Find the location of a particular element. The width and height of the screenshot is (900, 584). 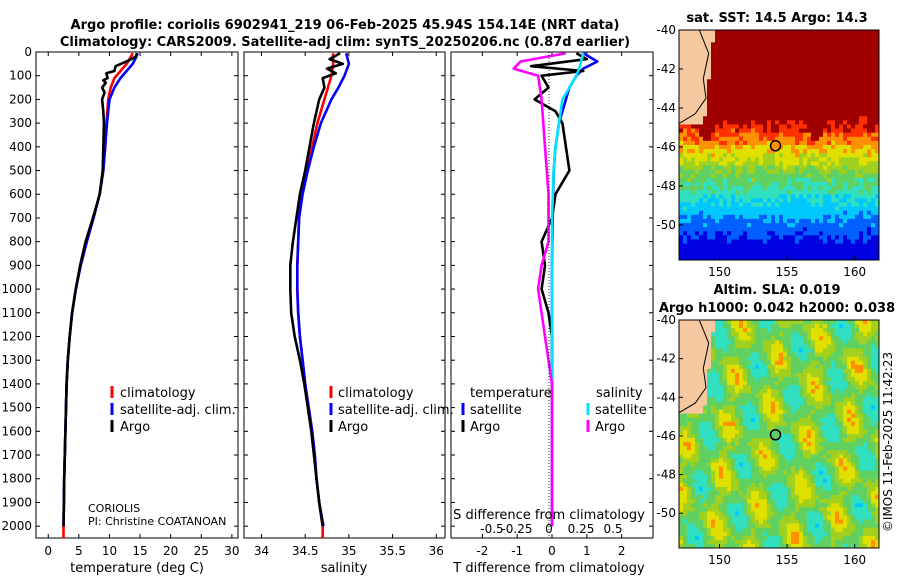

y-tick-label: 1200 is located at coordinates (16, 336).